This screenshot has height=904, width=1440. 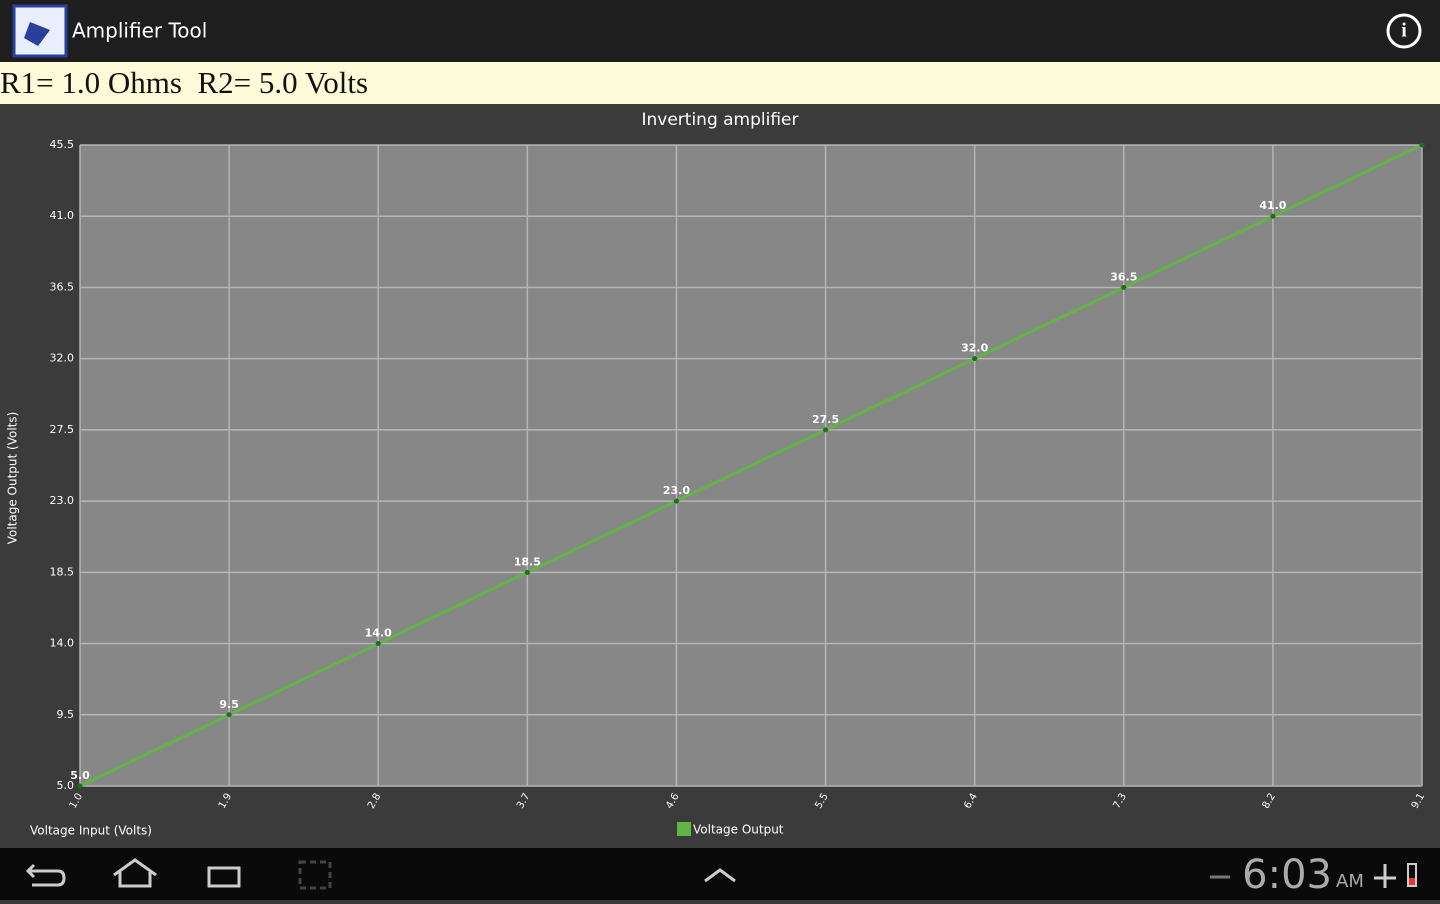 I want to click on y-tick-label: 41.0, so click(x=62, y=215).